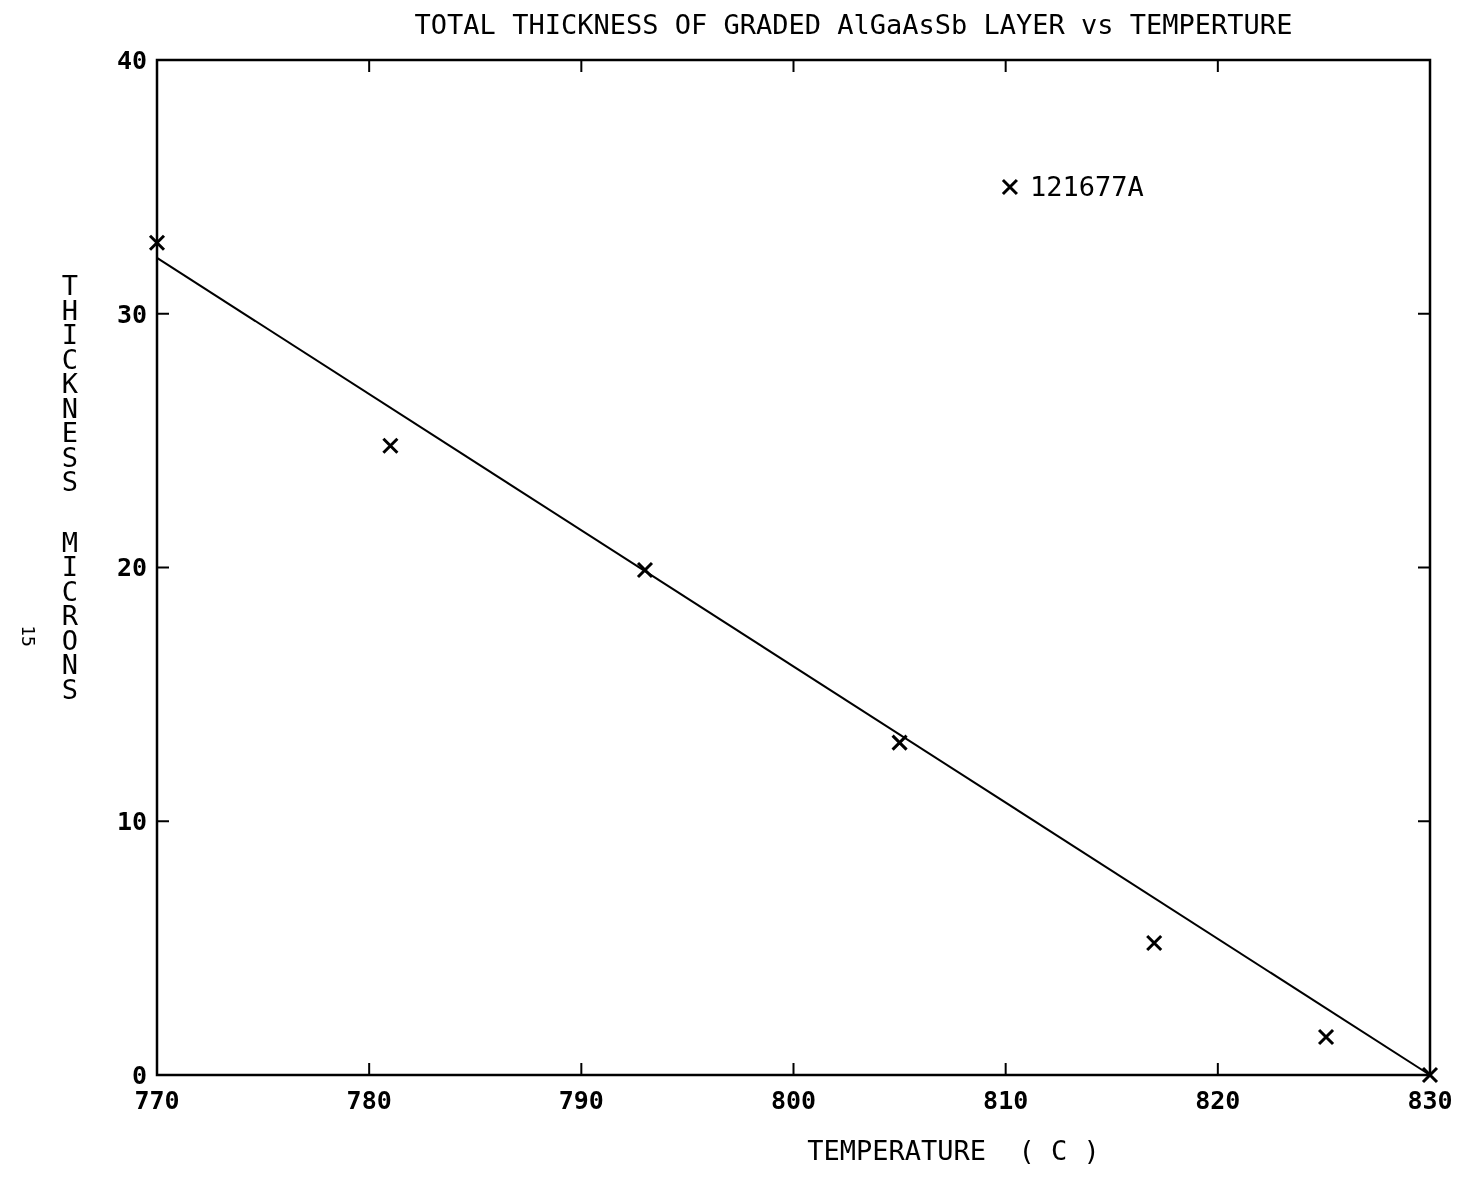 The image size is (1465, 1180). I want to click on chart-title: TOTAL THICKNESS OF GRADED AlGaAsSb LAYER vs TEMPERTURE, so click(853, 24).